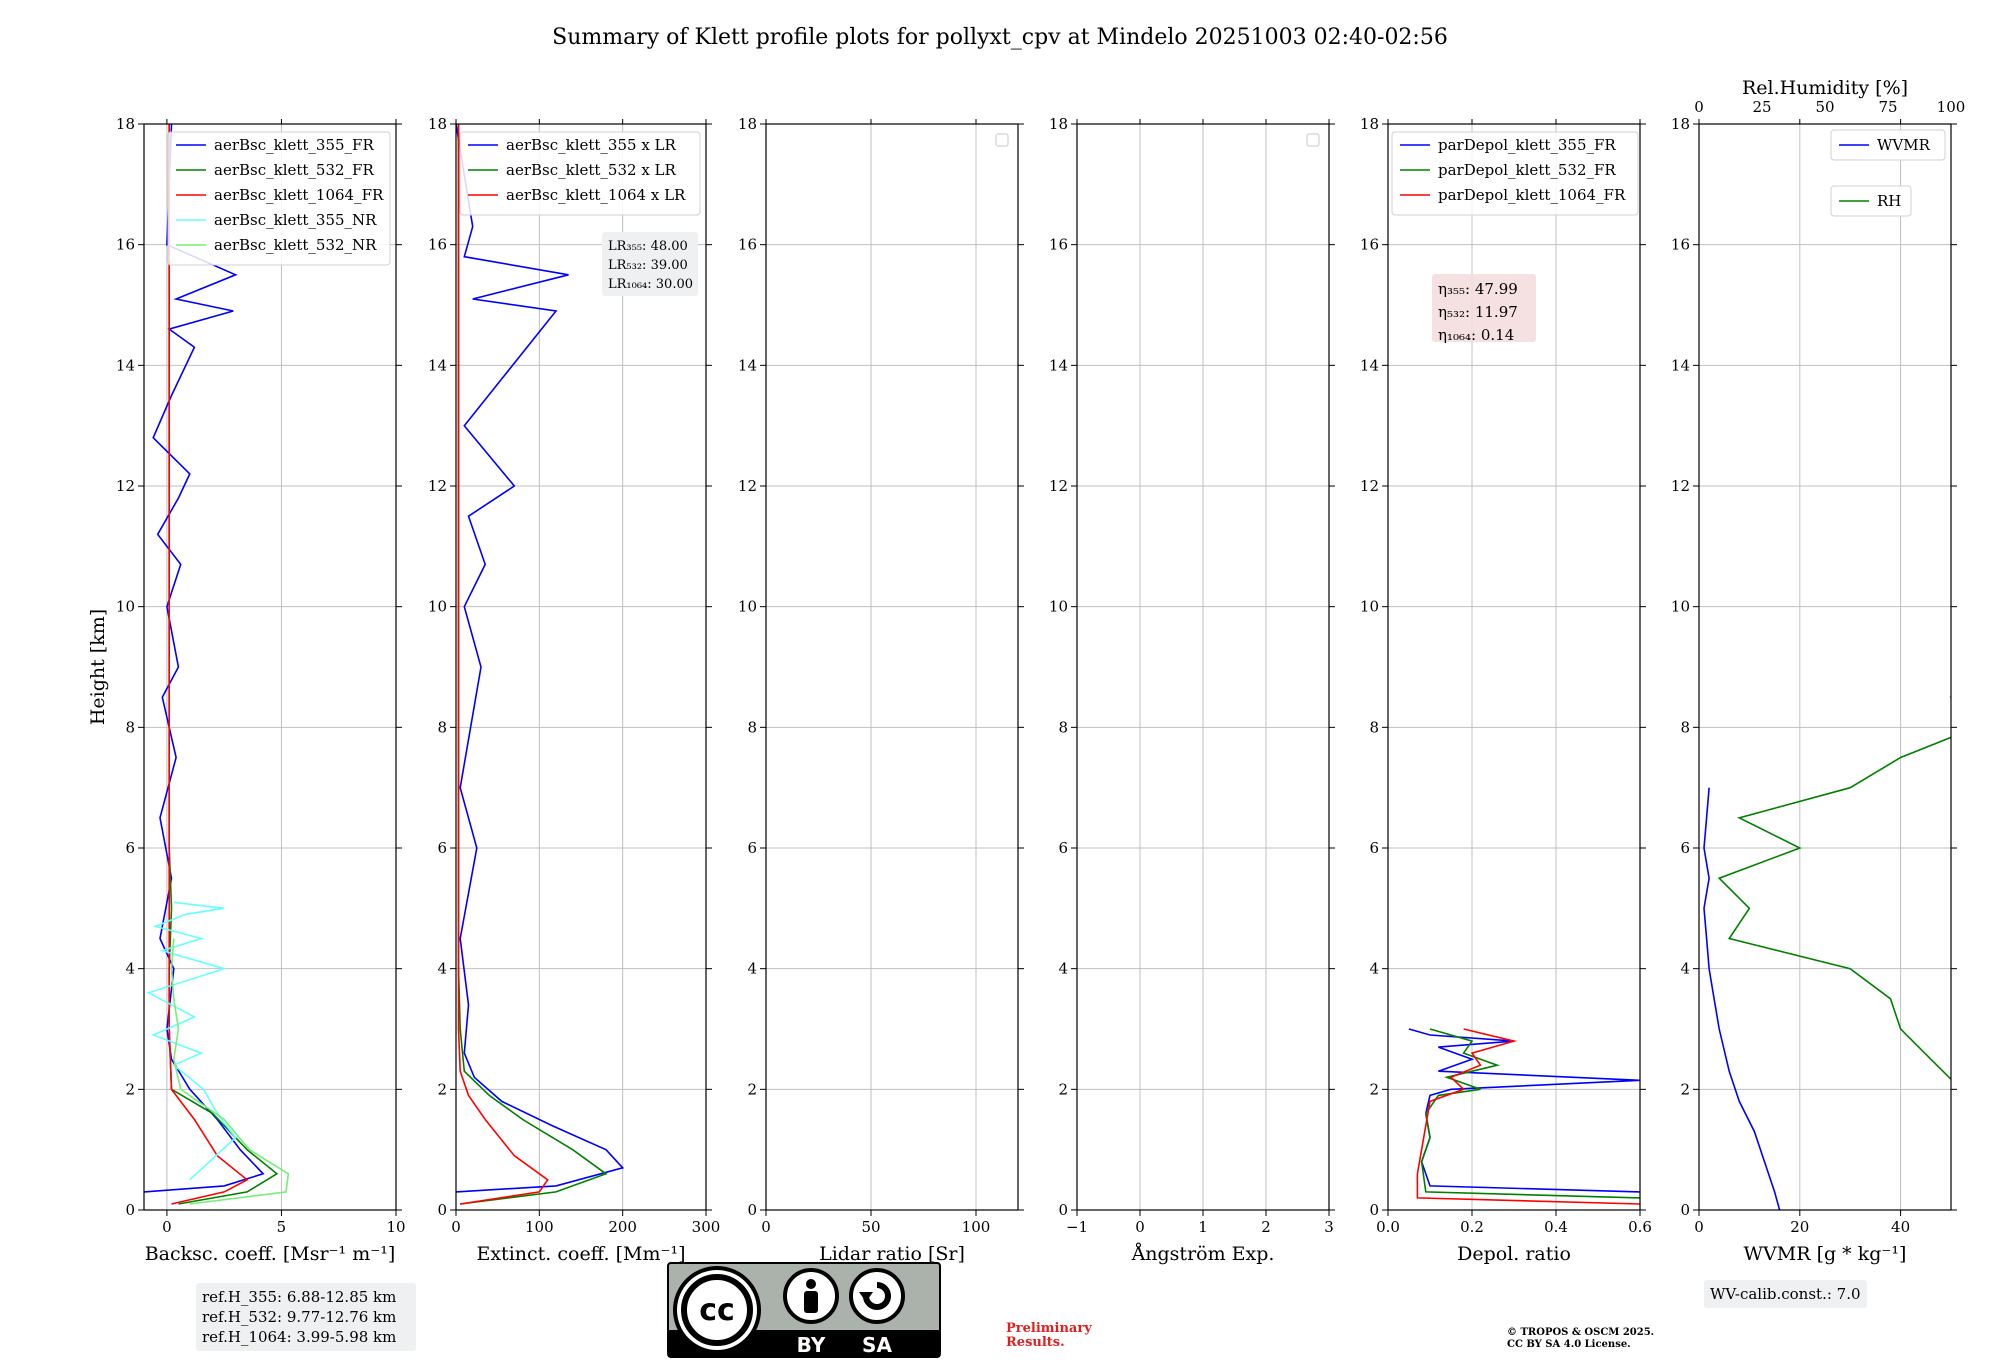  I want to click on x-tick-label: −1, so click(1077, 1227).